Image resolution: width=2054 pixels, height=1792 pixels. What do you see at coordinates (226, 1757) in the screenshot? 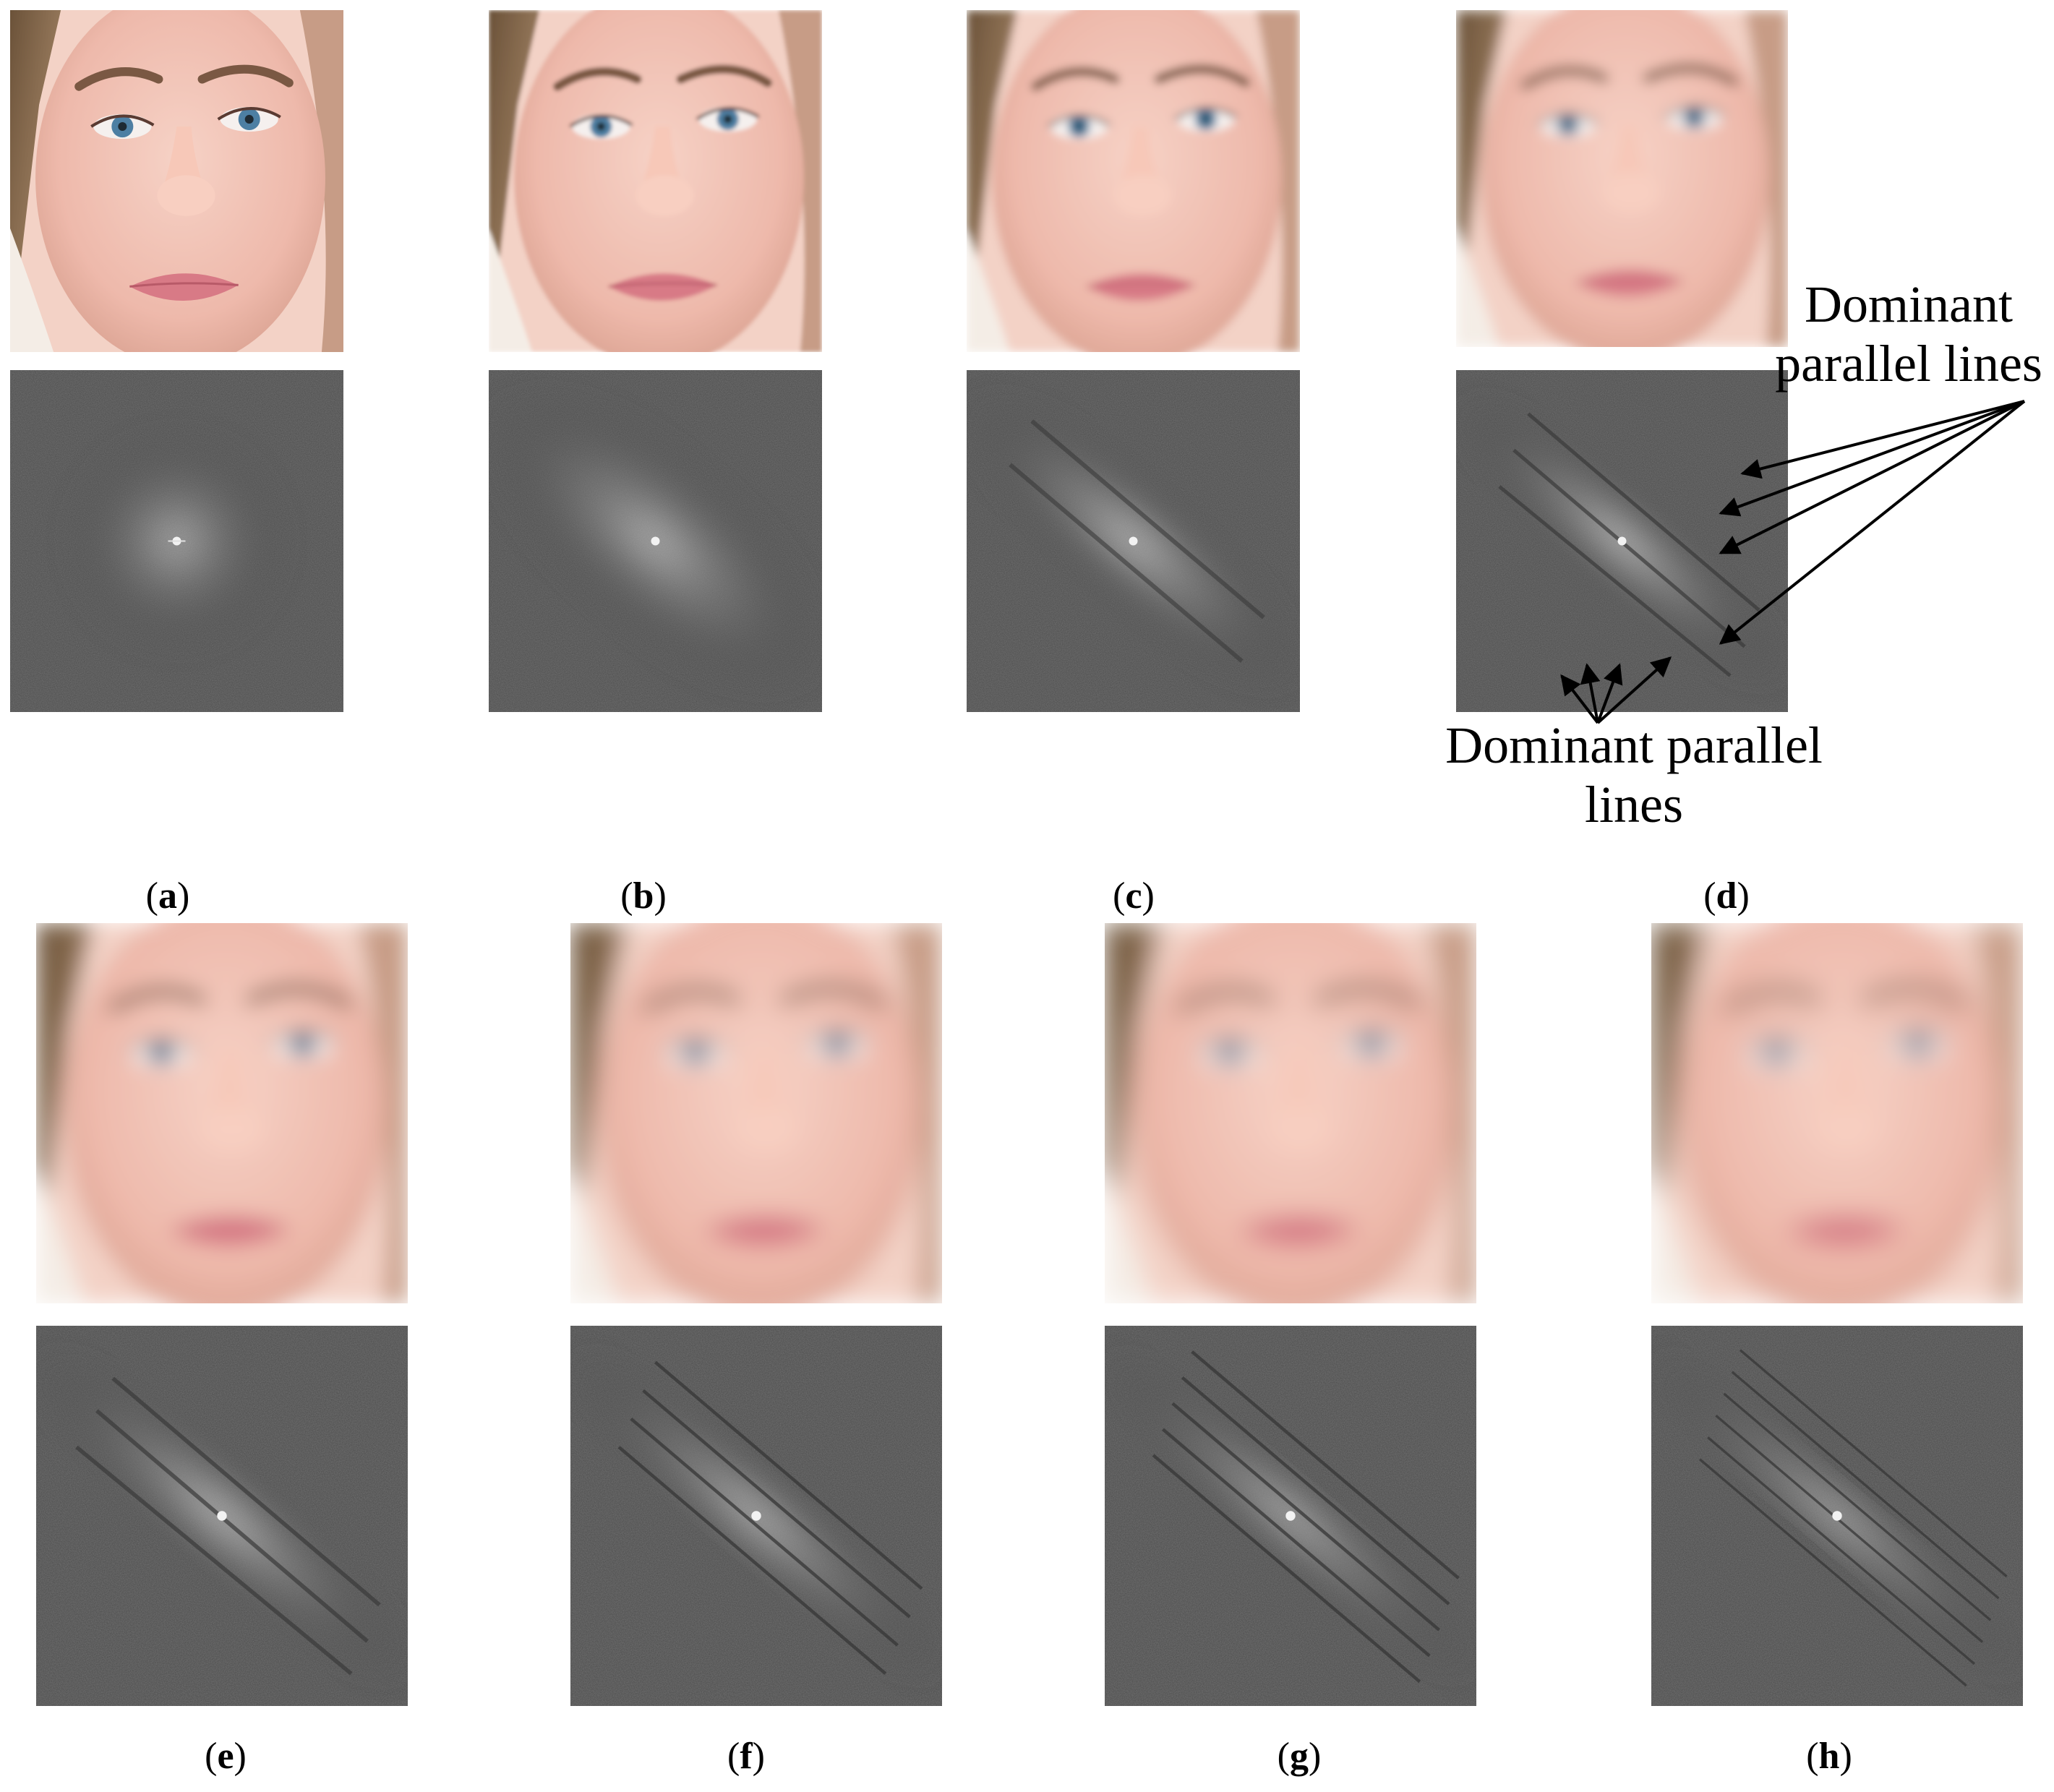
I see `caption-e: (e)` at bounding box center [226, 1757].